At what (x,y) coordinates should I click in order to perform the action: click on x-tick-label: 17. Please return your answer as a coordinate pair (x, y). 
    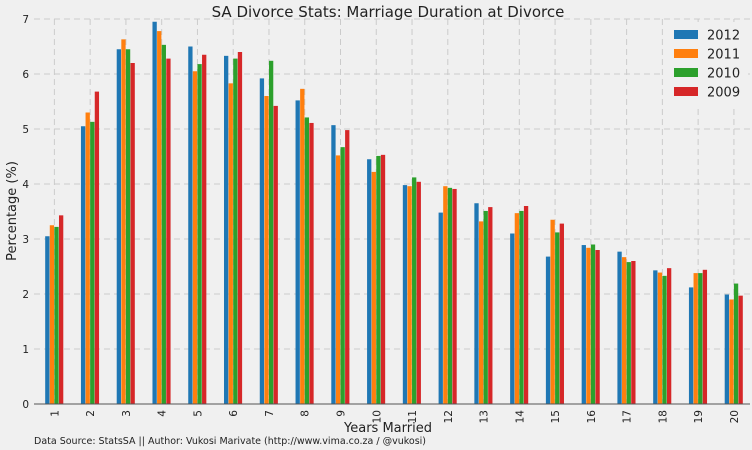
    Looking at the image, I should click on (628, 416).